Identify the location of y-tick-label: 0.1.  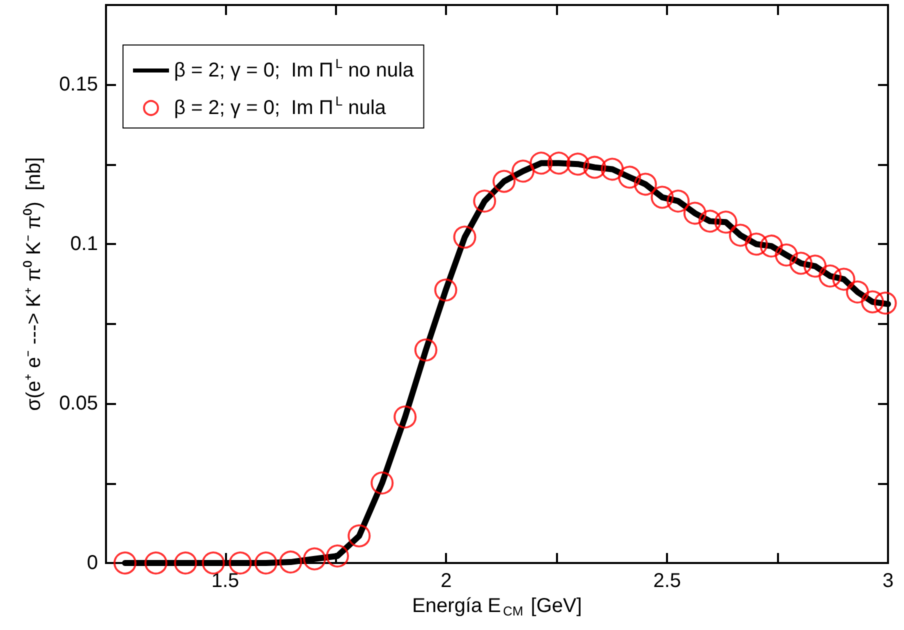
(84, 244).